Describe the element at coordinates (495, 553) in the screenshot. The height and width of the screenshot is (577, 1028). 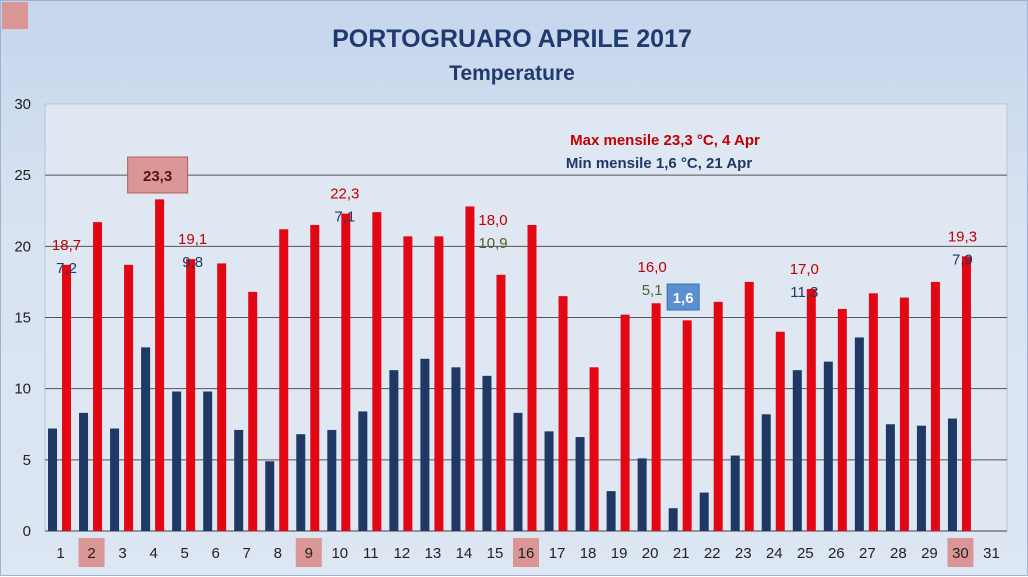
I see `x-tick-label: 15` at that location.